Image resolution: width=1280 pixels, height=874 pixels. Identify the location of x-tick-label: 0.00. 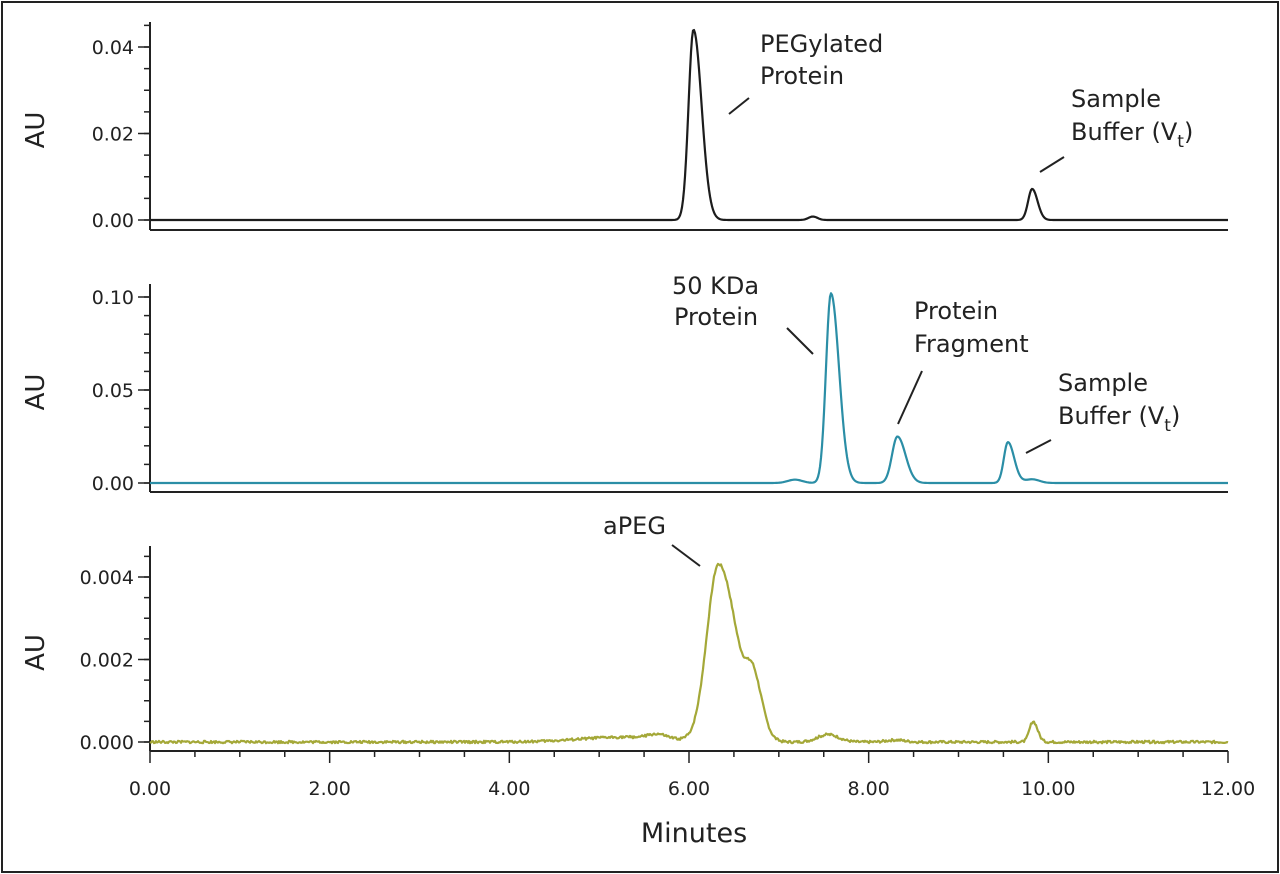
(150, 789).